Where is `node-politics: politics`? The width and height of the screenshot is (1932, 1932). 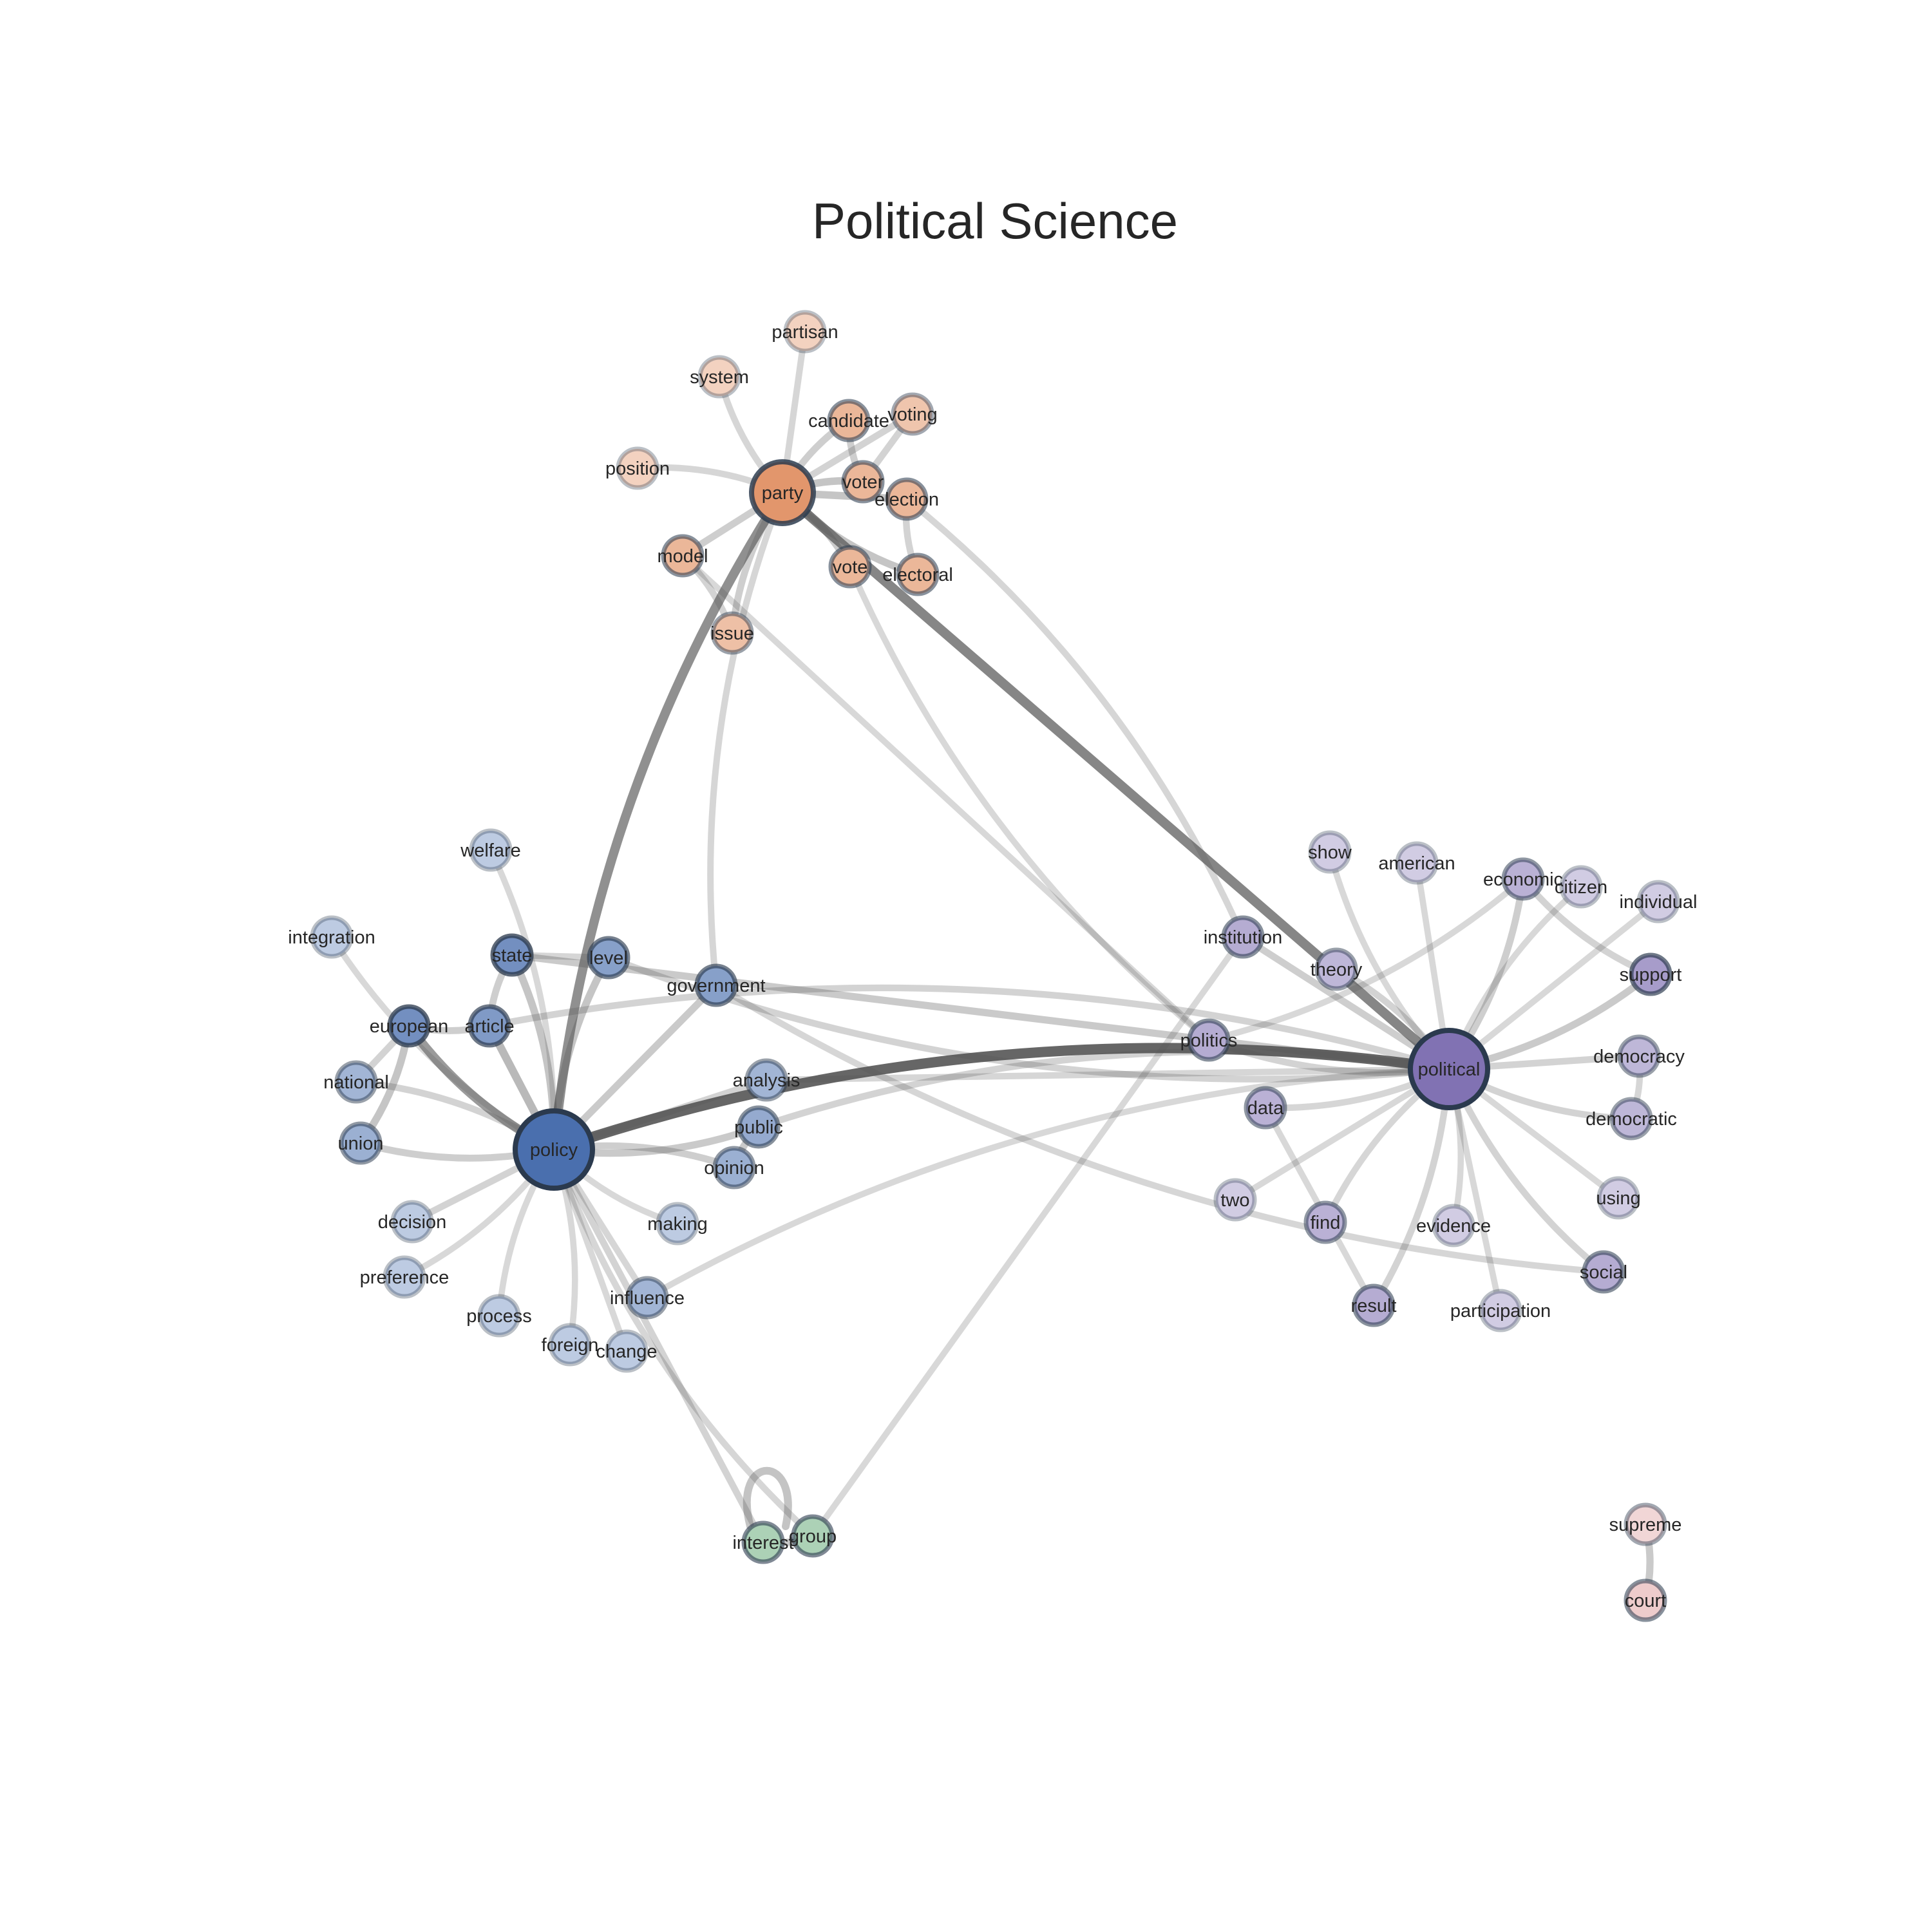 node-politics: politics is located at coordinates (1209, 1040).